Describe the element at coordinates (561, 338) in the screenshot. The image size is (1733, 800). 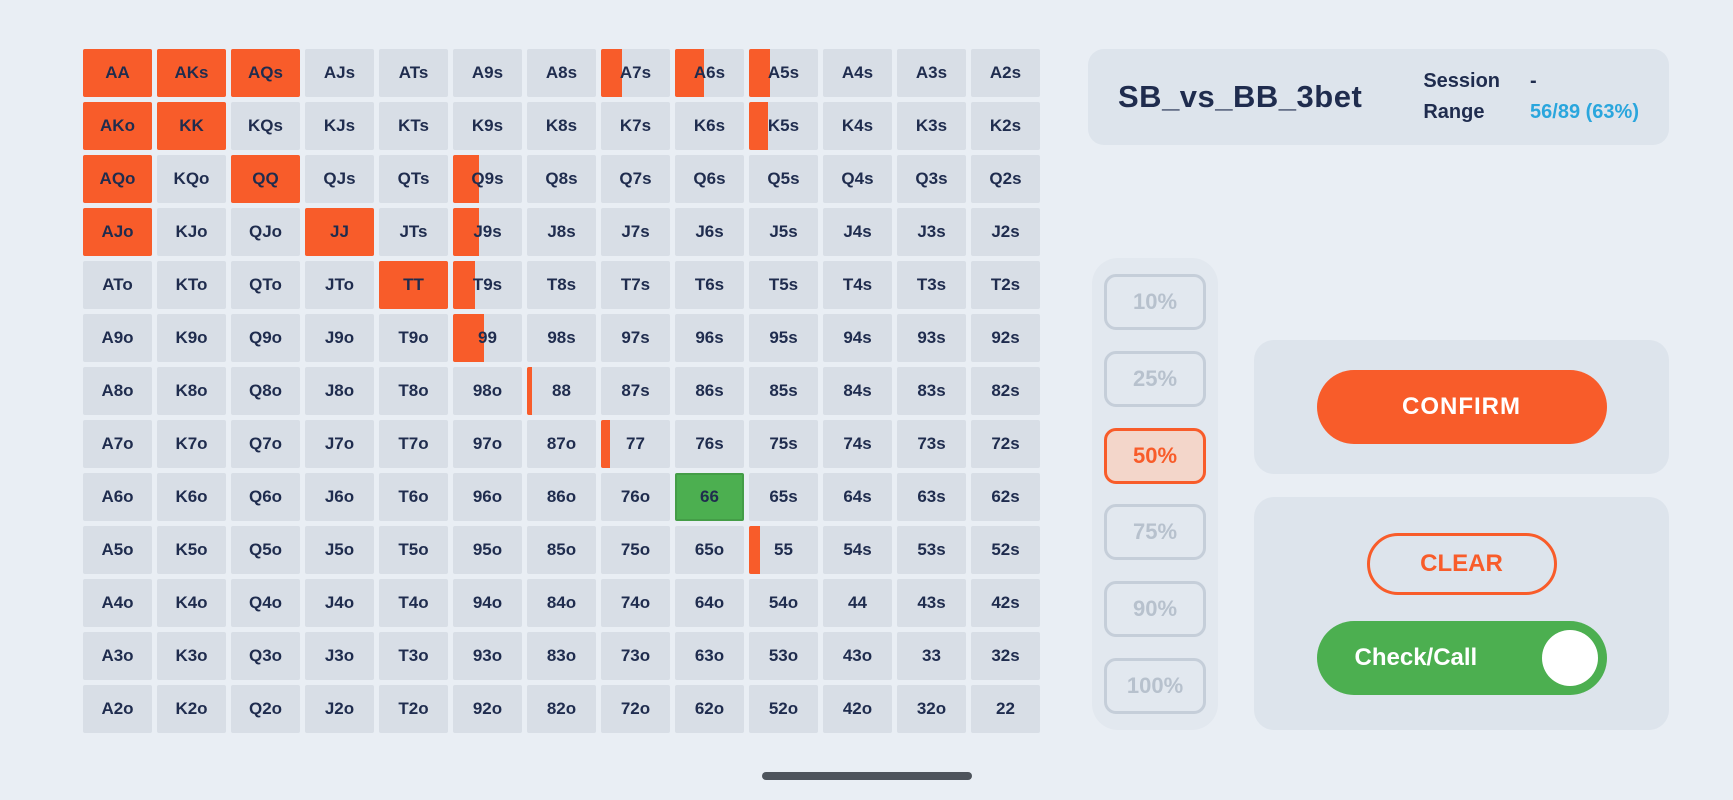
I see `hand-cell-98s: 98s` at that location.